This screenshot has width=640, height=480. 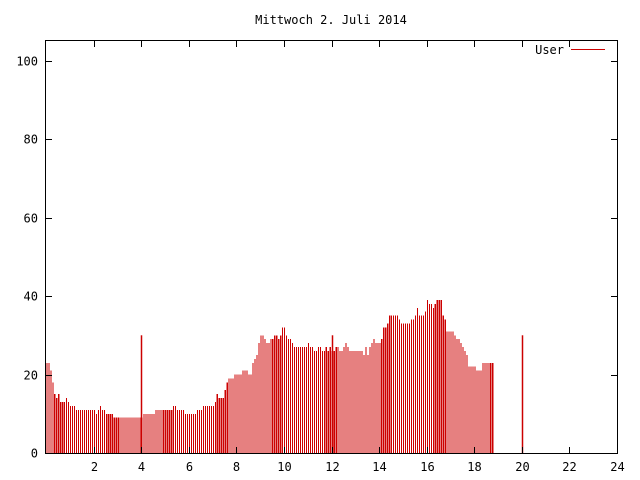 I want to click on y-tick-label: 100, so click(x=27, y=62).